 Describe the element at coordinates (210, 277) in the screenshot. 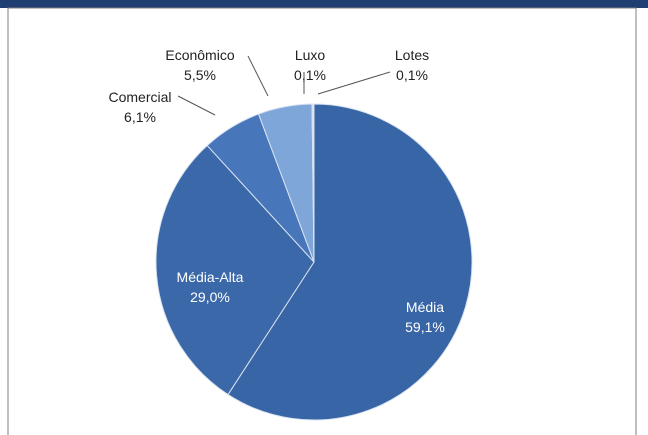

I see `slice-category: Média-Alta` at that location.